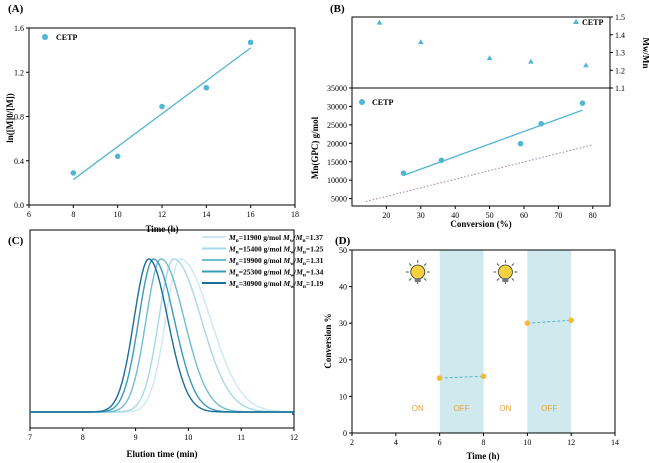 This screenshot has height=463, width=649. I want to click on panel-d-ytick-label: 0, so click(345, 433).